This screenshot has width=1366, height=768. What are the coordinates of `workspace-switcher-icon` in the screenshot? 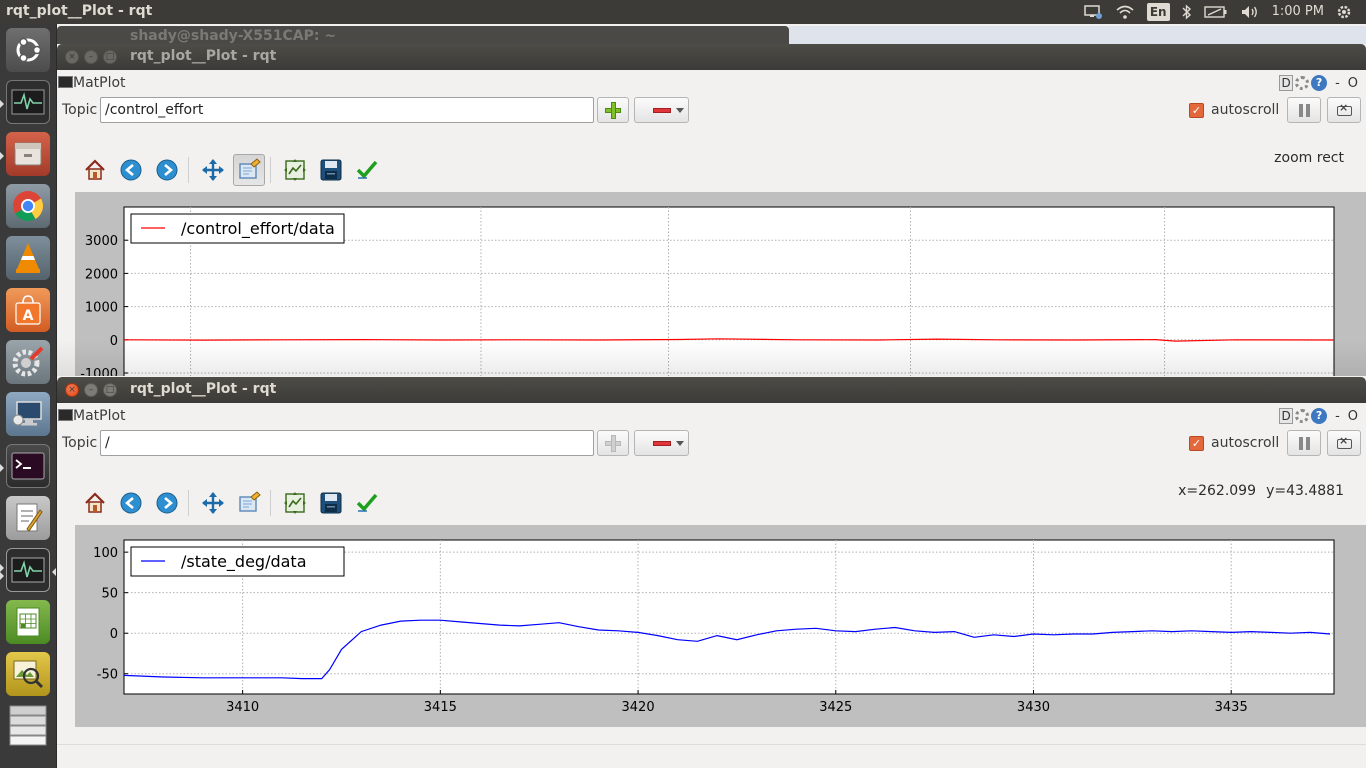 It's located at (28, 726).